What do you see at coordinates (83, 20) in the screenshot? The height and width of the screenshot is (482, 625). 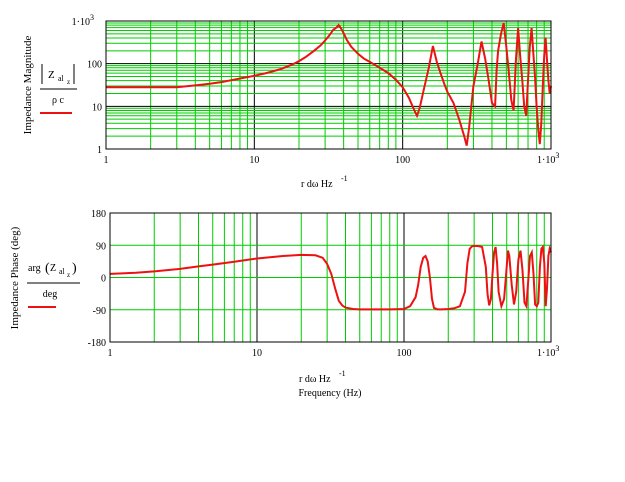 I see `y-tick-label: 1·10³` at bounding box center [83, 20].